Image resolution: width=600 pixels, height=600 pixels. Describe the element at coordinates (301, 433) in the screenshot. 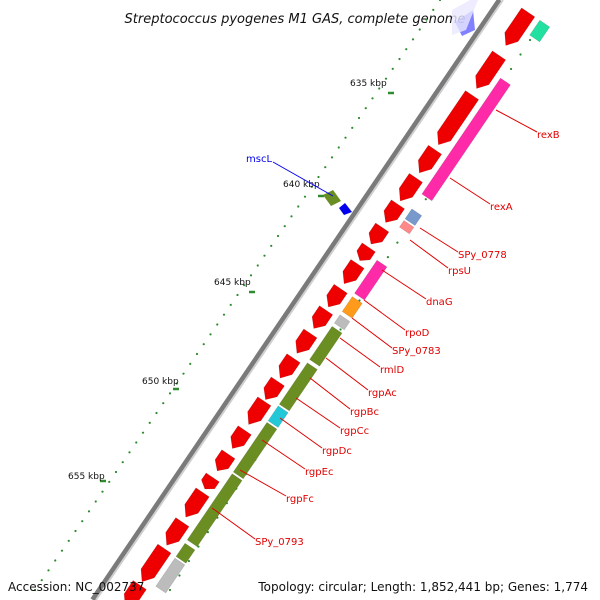

I see `leader-line-rgpDc` at that location.